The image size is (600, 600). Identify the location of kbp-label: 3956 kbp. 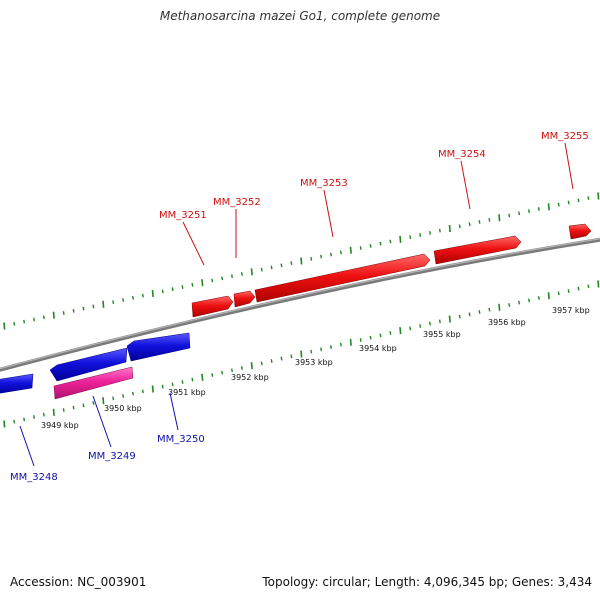
(507, 322).